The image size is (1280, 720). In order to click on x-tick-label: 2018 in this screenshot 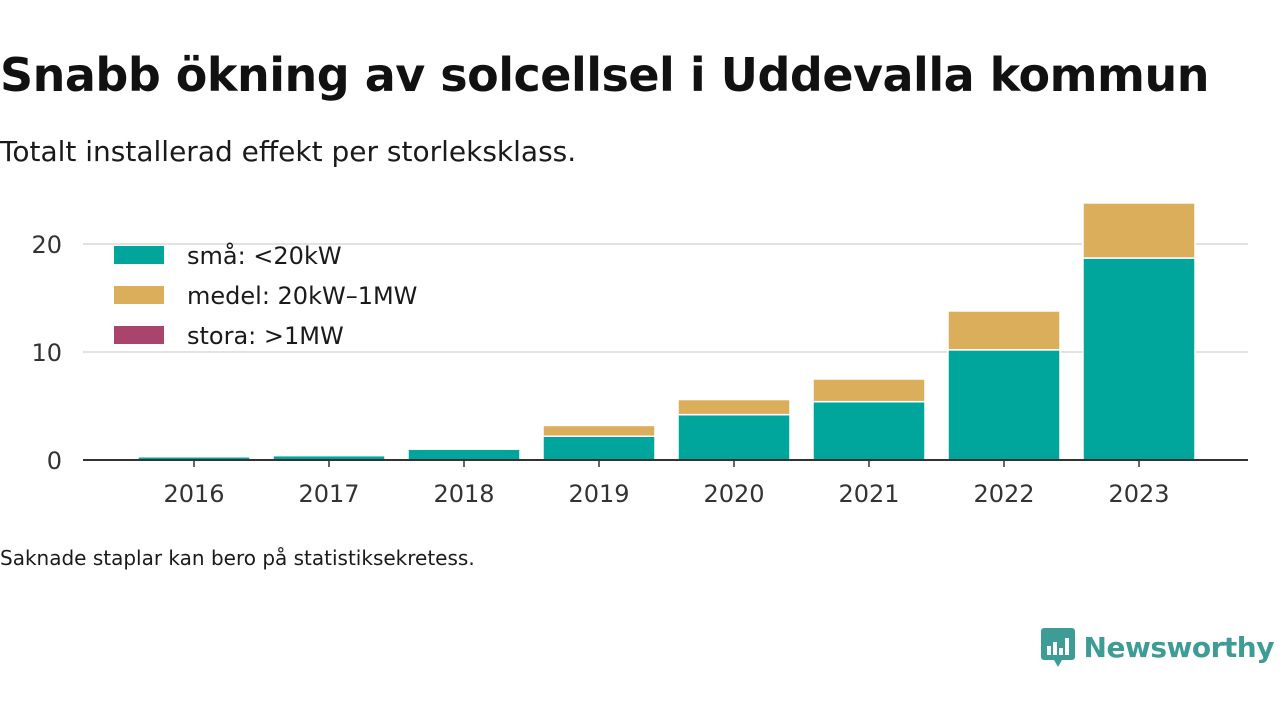, I will do `click(463, 494)`.